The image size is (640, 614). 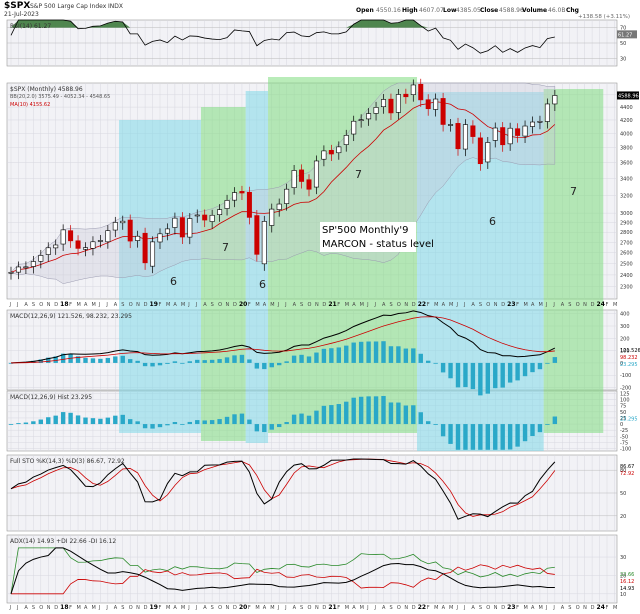 I want to click on low-value: 4385.05, so click(x=468, y=10).